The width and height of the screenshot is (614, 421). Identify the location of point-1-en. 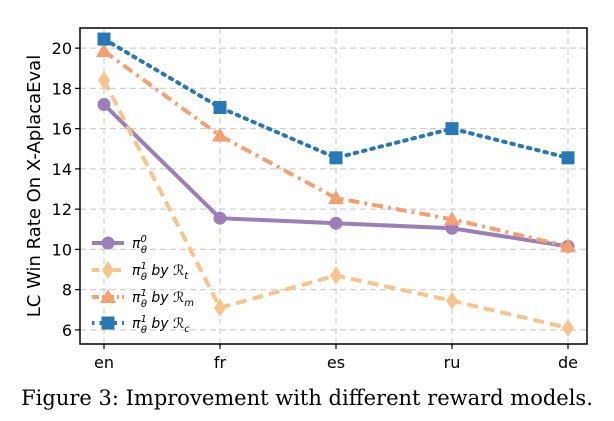
(104, 104).